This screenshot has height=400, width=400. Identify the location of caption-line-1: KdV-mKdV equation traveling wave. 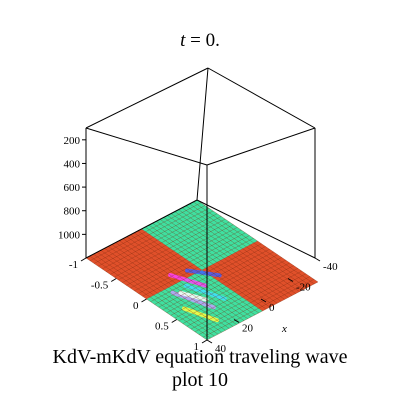
(200, 357).